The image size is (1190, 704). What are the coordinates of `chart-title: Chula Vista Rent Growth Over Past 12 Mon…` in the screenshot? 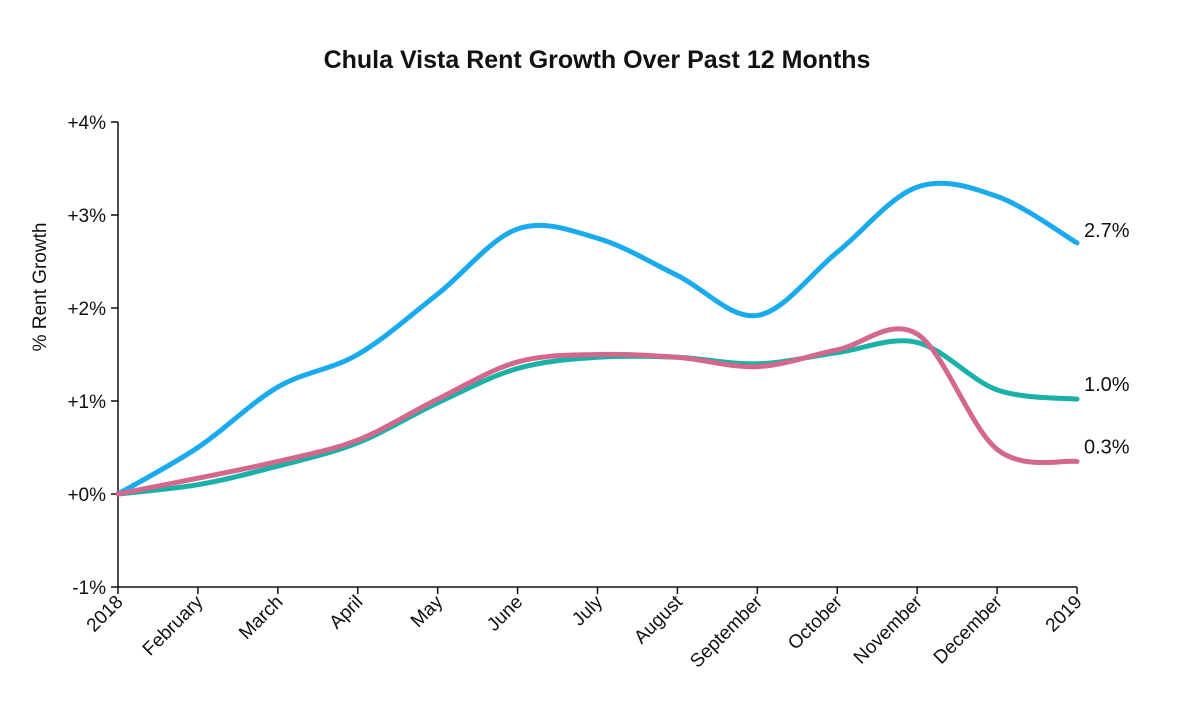 It's located at (597, 60).